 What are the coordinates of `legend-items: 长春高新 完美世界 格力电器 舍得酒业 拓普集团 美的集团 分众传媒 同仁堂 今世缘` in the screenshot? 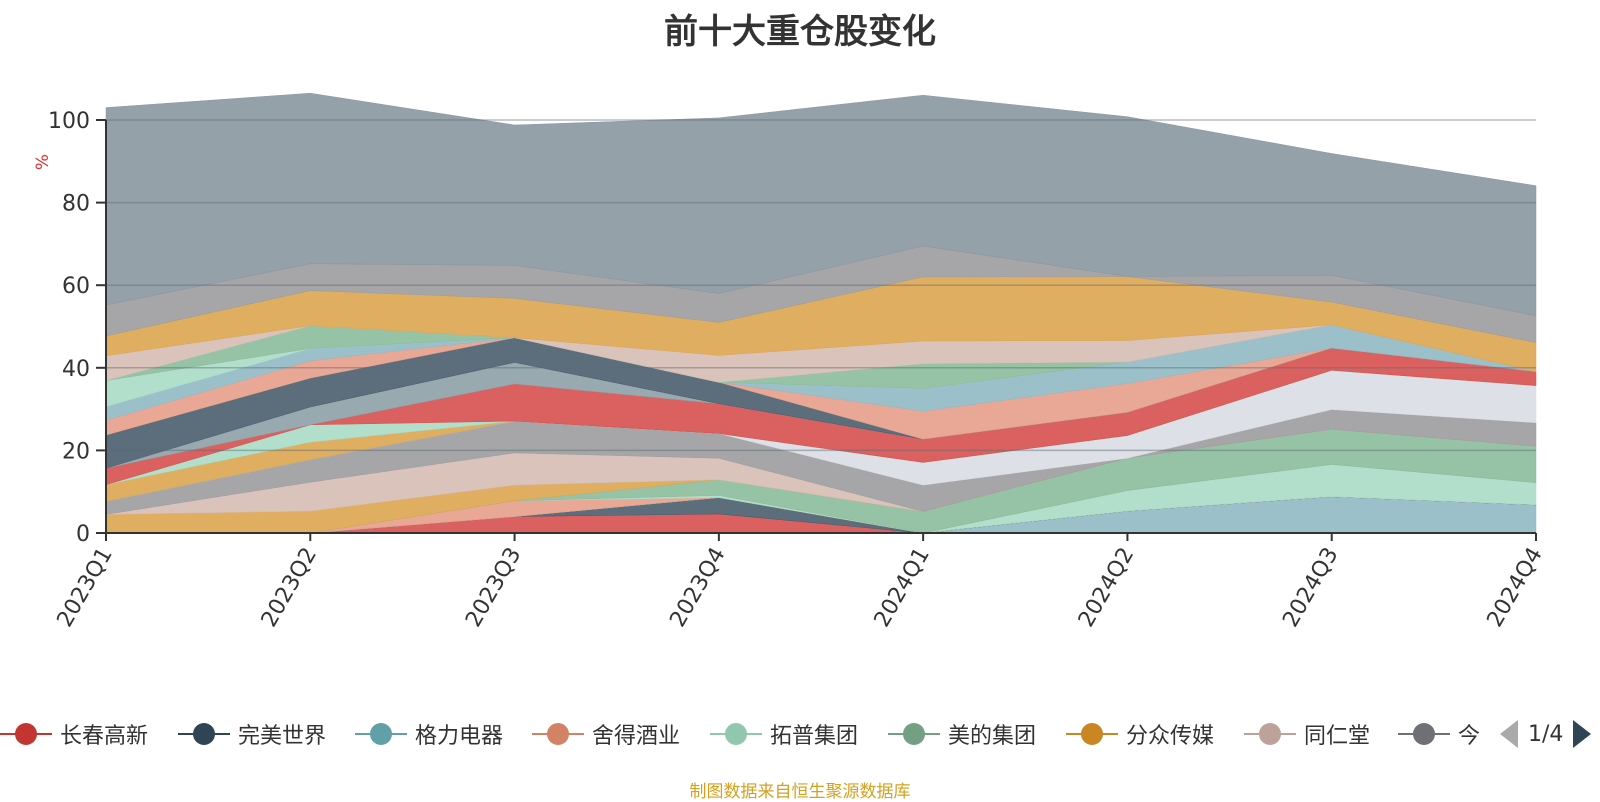 It's located at (740, 734).